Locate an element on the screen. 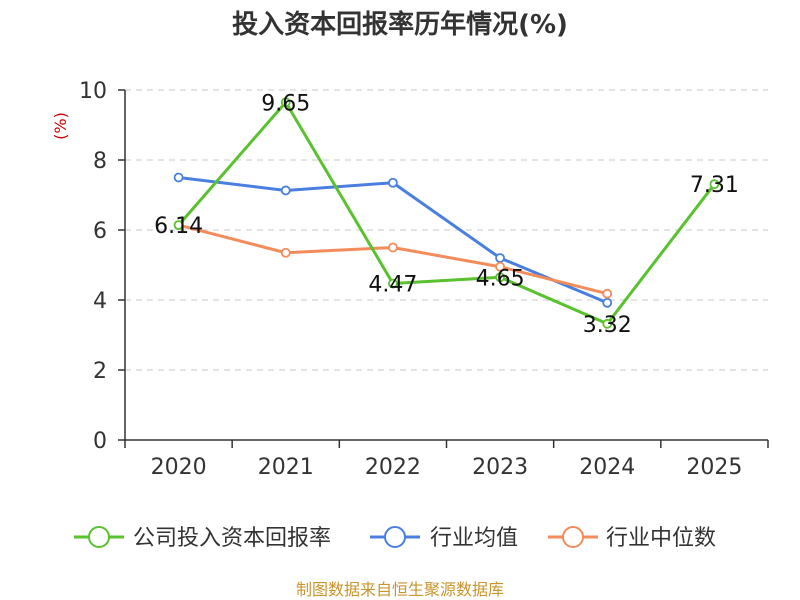  source-note: 制图数据来自恒生聚源数据库 is located at coordinates (400, 589).